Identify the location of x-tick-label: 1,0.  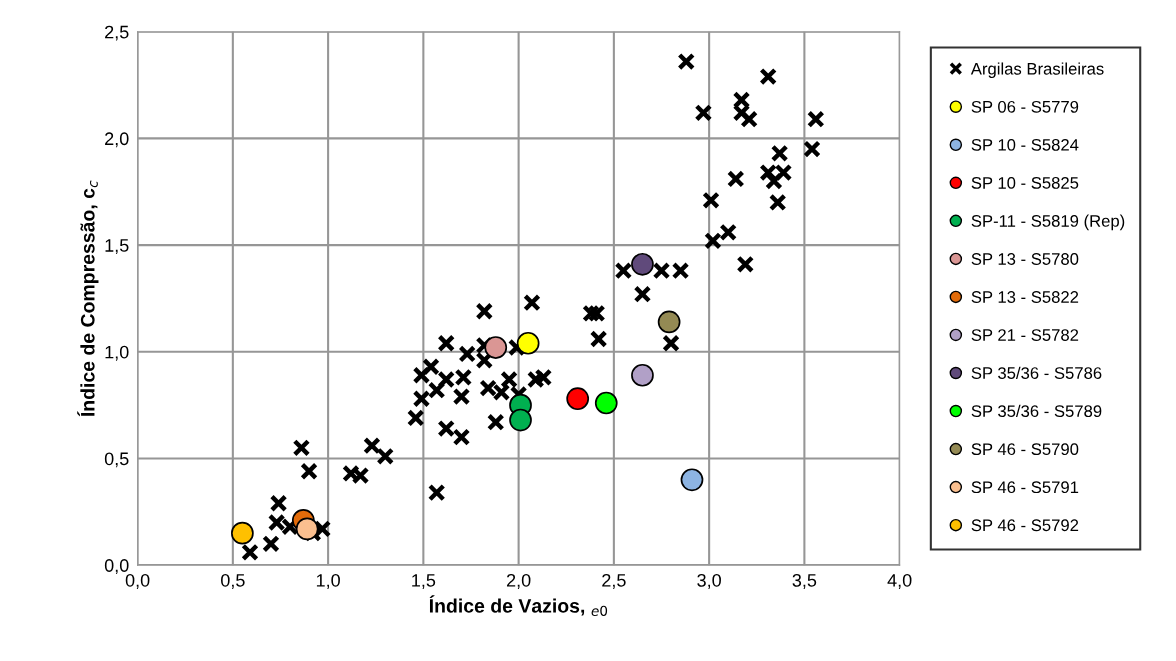
(328, 581).